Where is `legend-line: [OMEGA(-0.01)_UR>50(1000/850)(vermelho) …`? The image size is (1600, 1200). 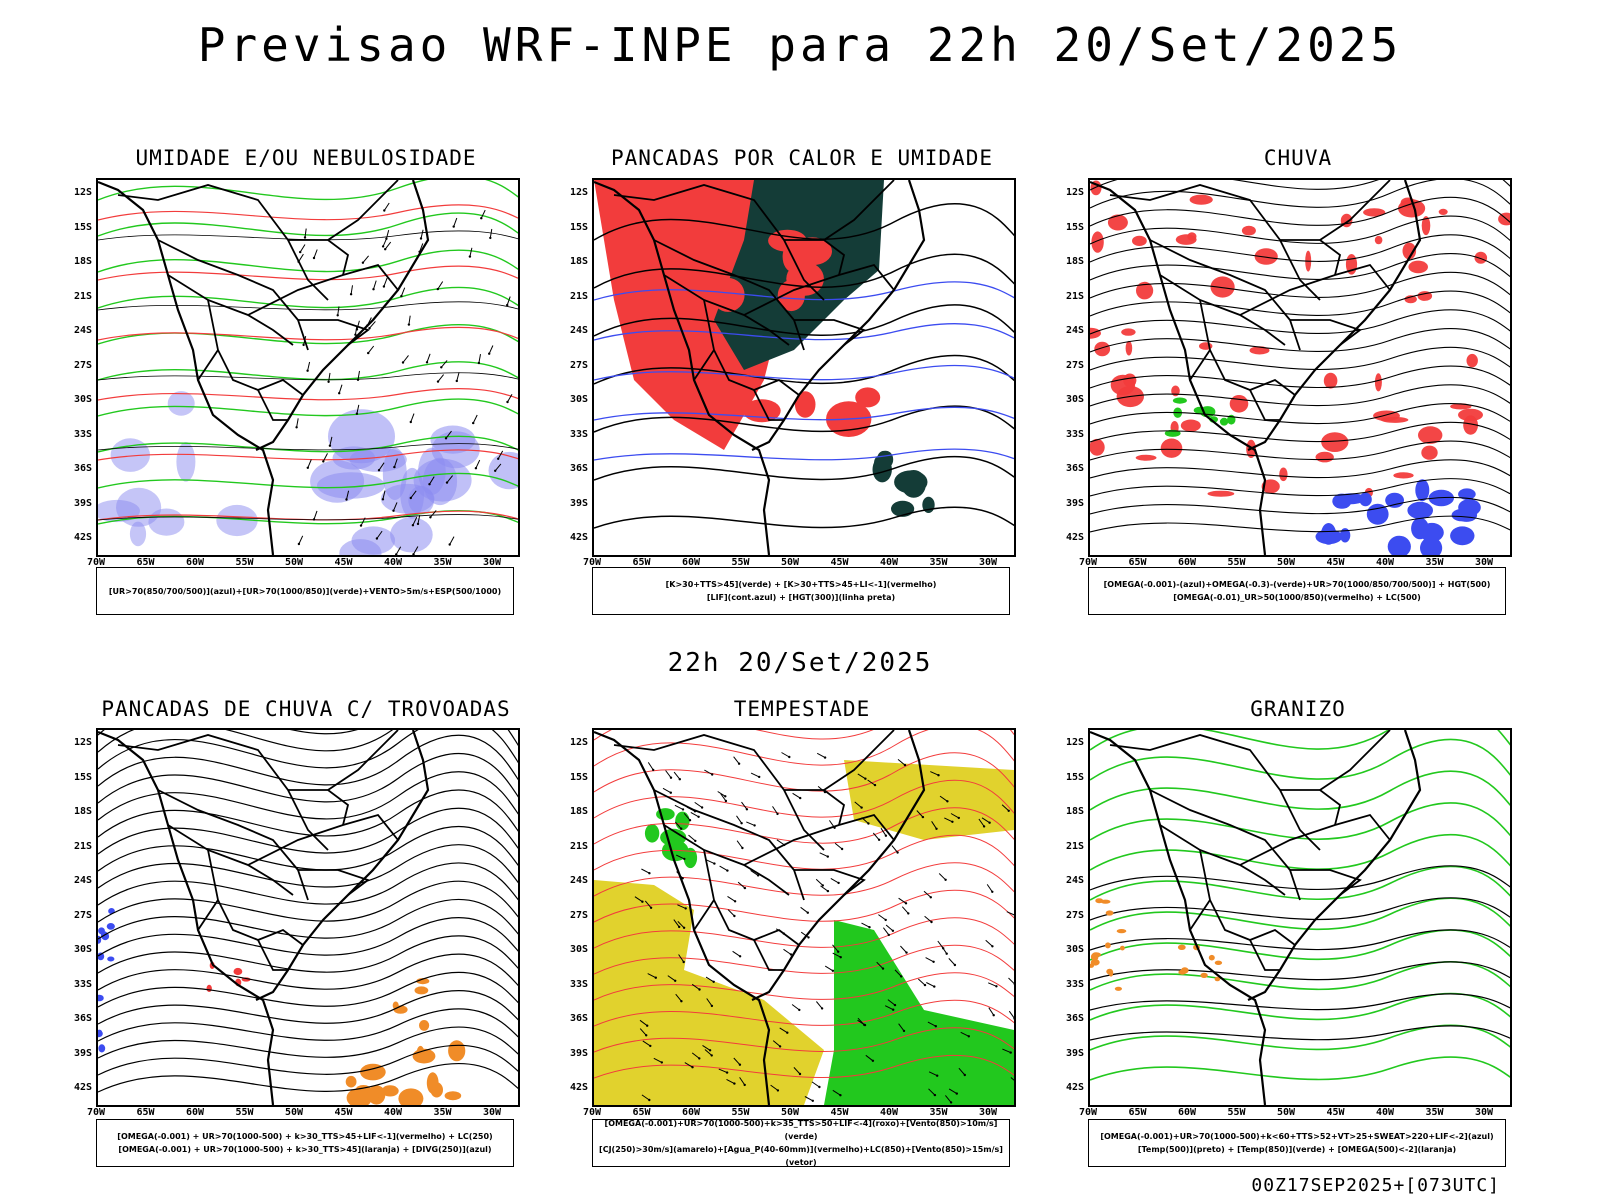
legend-line: [OMEGA(-0.01)_UR>50(1000/850)(vermelho) … is located at coordinates (1297, 597).